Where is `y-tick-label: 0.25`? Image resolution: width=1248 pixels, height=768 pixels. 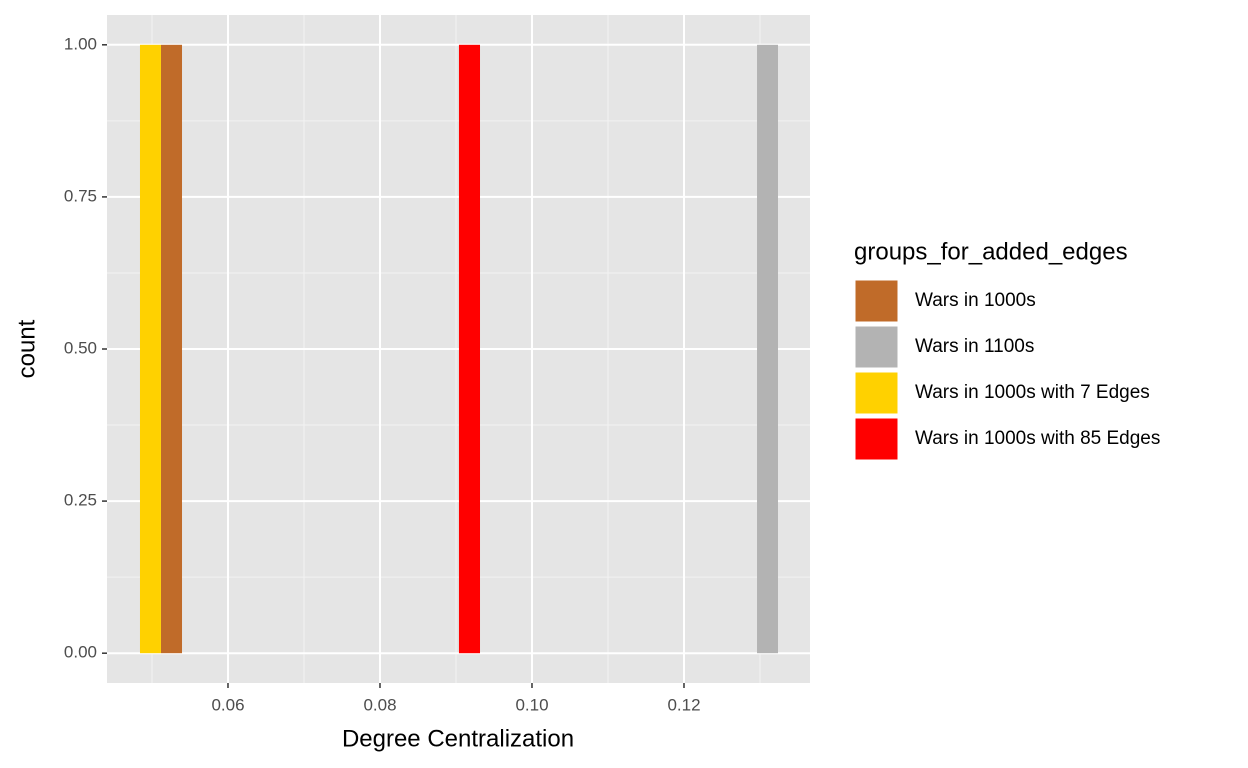
y-tick-label: 0.25 is located at coordinates (80, 500).